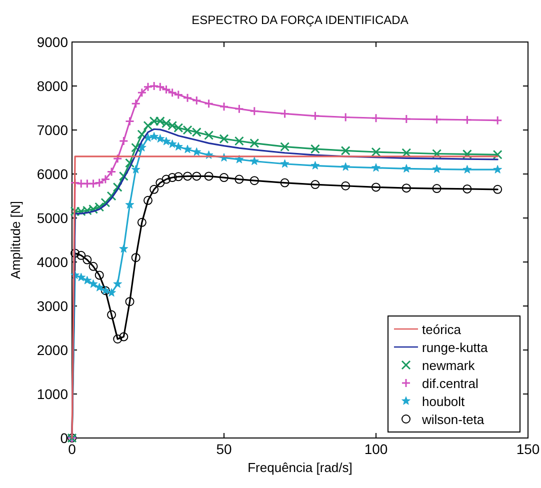  What do you see at coordinates (52, 42) in the screenshot?
I see `y-tick-label: 9000` at bounding box center [52, 42].